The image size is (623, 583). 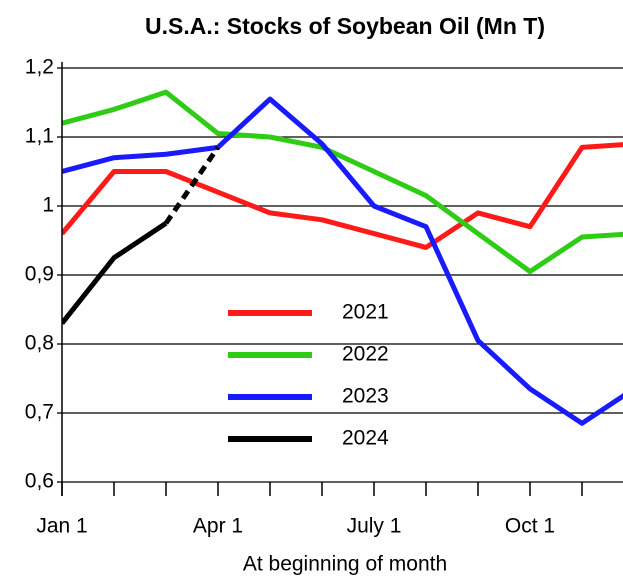 I want to click on legend-label: 2021, so click(x=365, y=312).